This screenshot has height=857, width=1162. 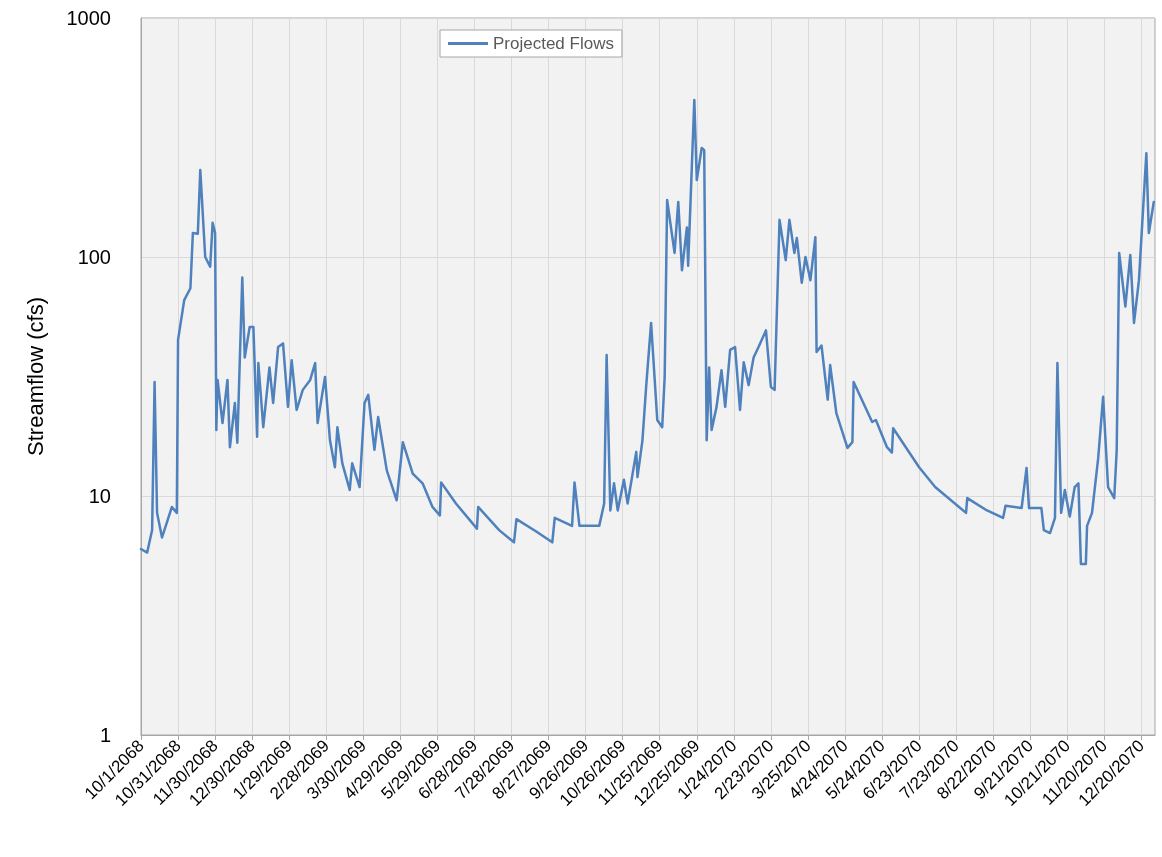 What do you see at coordinates (94, 257) in the screenshot?
I see `y-tick-label: 100` at bounding box center [94, 257].